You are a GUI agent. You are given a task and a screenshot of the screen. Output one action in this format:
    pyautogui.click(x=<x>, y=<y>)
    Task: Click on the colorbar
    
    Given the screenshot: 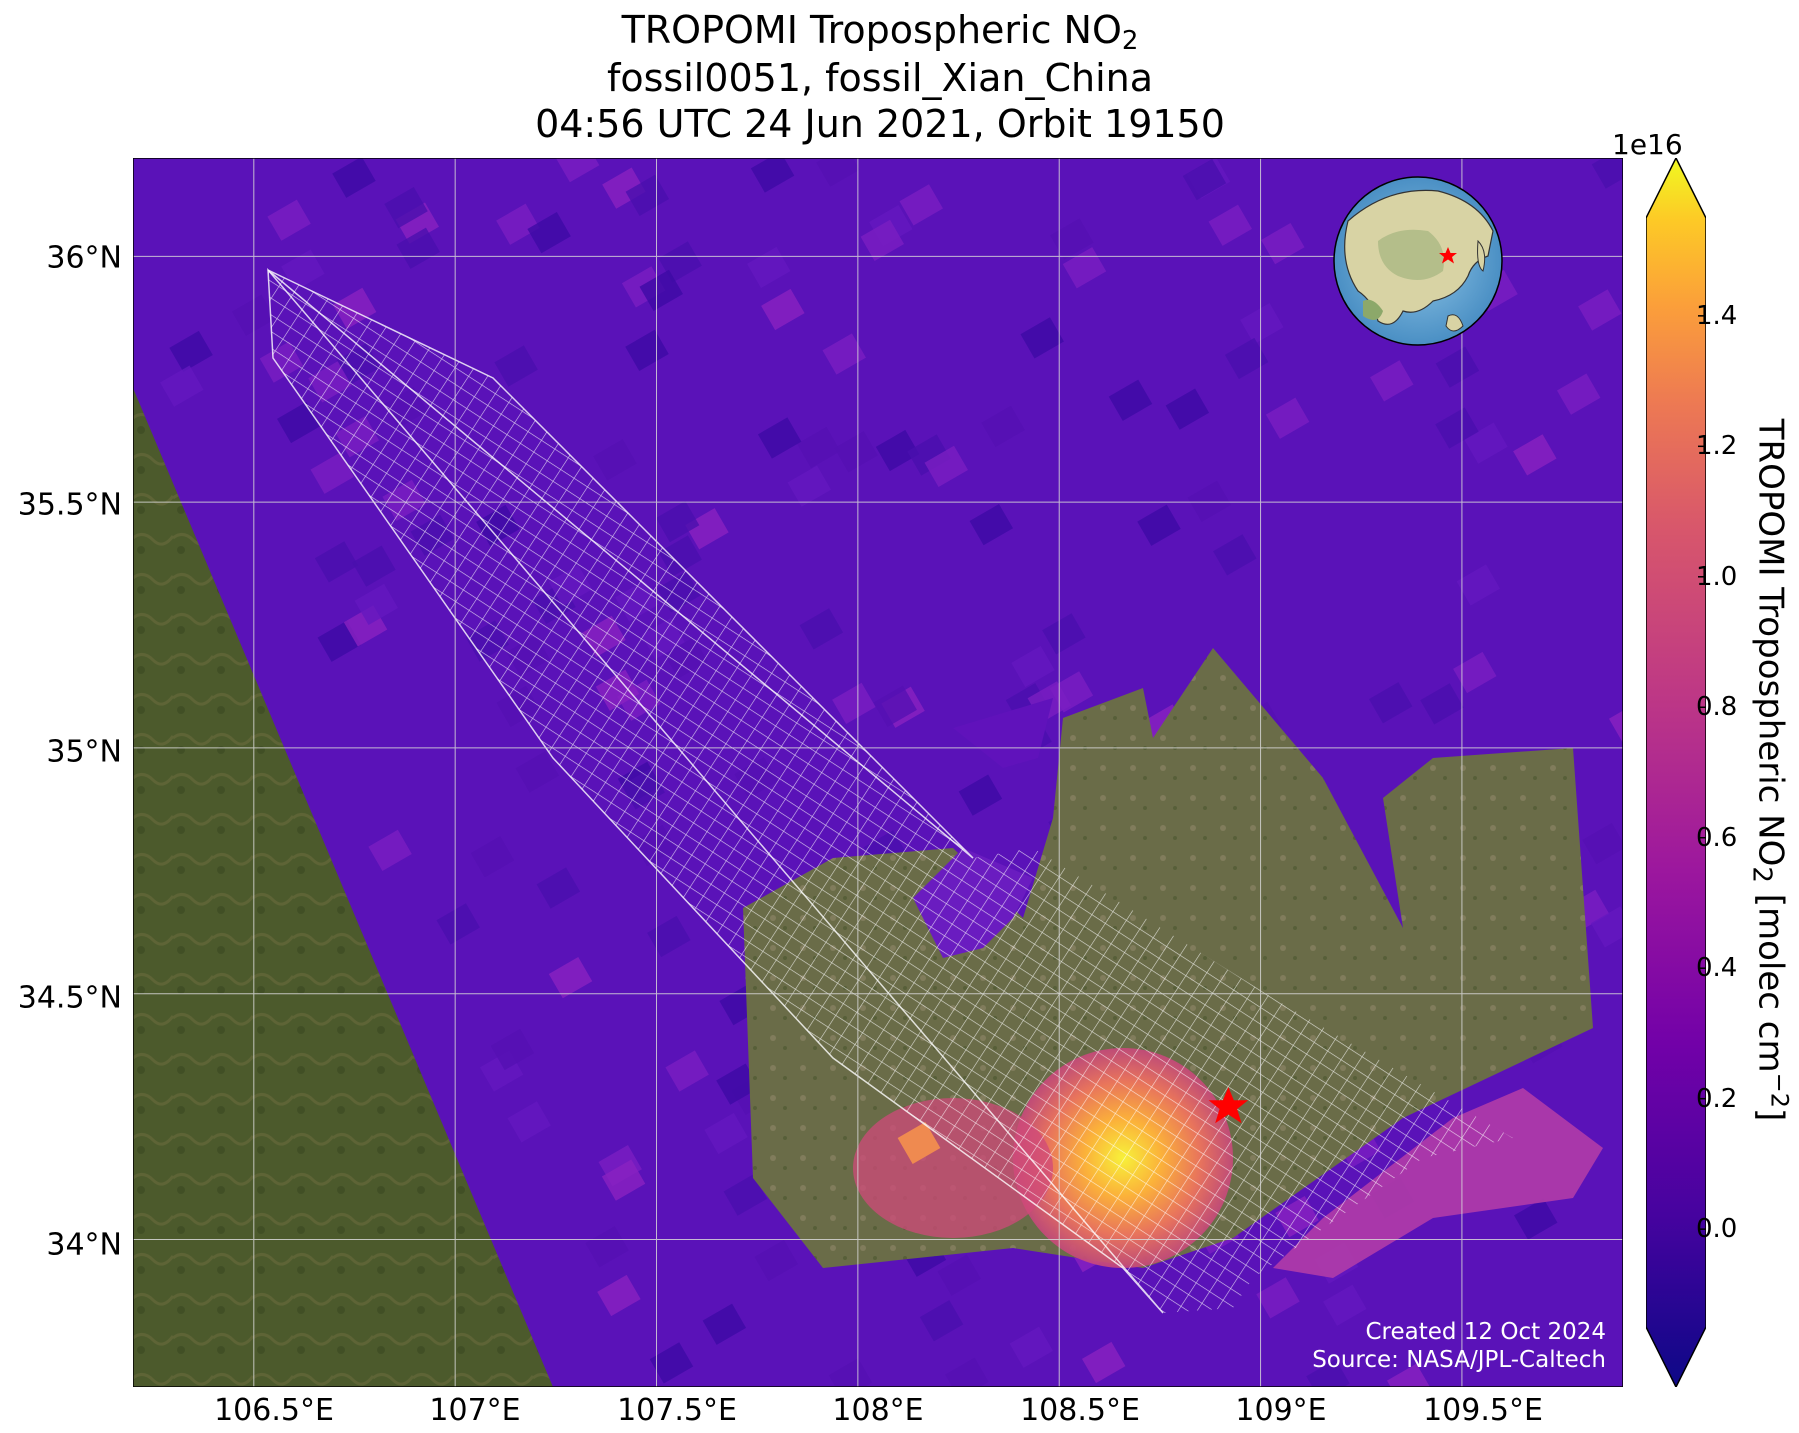 What is the action you would take?
    pyautogui.click(x=1676, y=772)
    